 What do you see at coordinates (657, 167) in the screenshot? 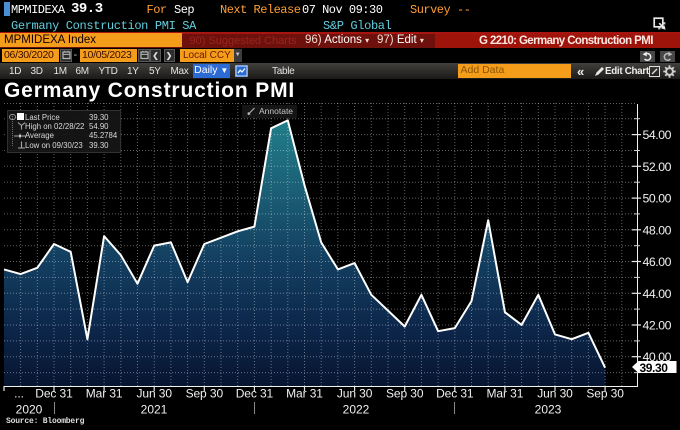
I see `svg-text: 52.00` at bounding box center [657, 167].